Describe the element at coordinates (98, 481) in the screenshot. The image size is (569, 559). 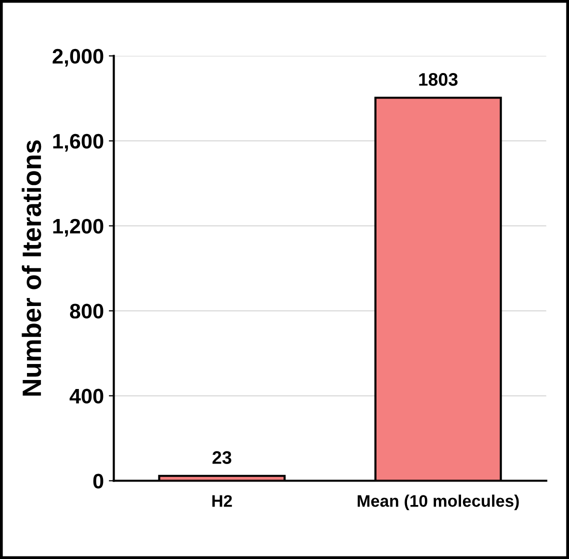
I see `y-tick-label: 0` at that location.